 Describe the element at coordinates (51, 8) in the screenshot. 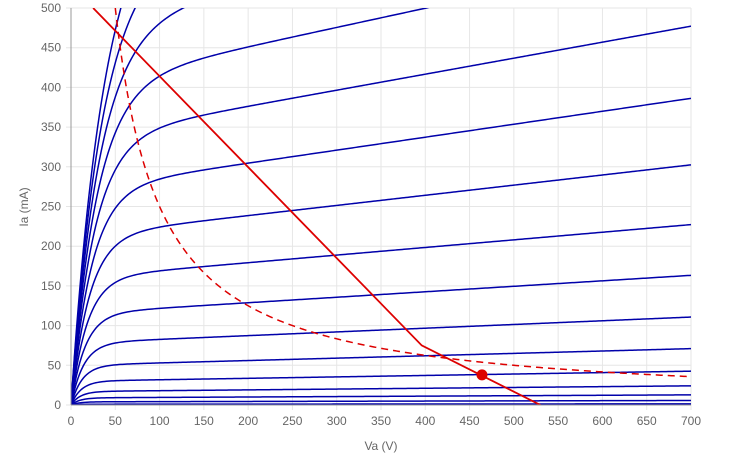

I see `y-tick-label: 500` at that location.